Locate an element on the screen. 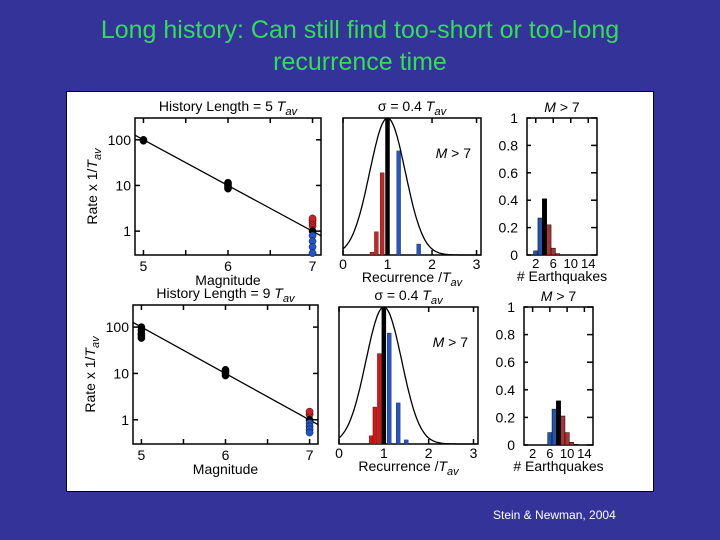  chart-count-bottom: M > 7 0 0.2 0.4 0.6 0.8 1 2 6 10 14# Earthquakes is located at coordinates (550, 381).